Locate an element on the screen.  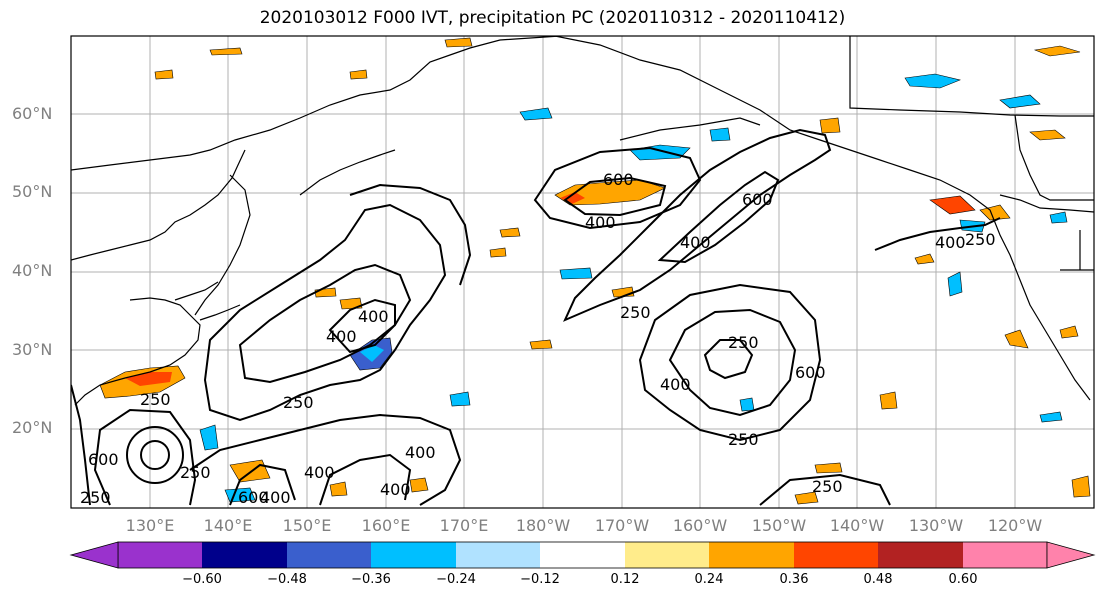
colorbar-tick: 0.36 is located at coordinates (794, 579).